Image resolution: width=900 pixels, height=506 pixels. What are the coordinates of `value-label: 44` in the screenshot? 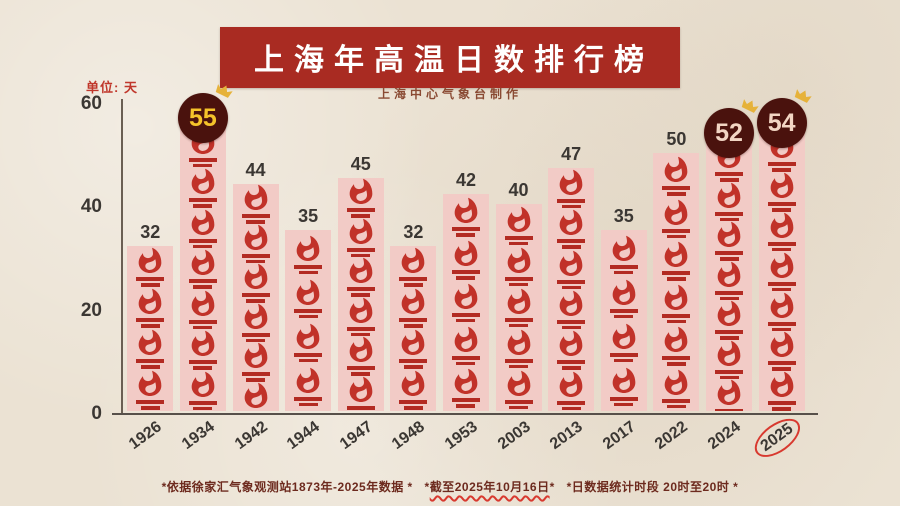 It's located at (255, 170).